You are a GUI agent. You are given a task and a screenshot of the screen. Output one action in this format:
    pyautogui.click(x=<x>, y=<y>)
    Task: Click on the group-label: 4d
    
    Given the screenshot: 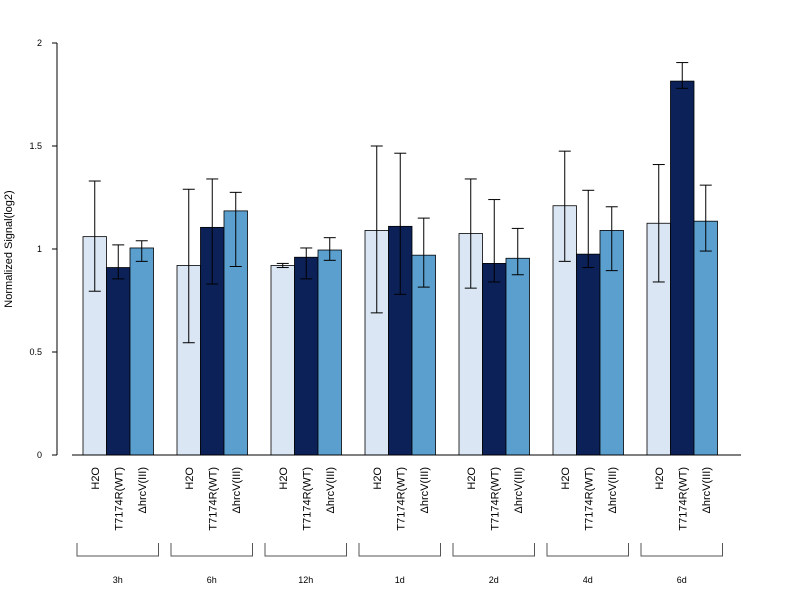 What is the action you would take?
    pyautogui.click(x=588, y=580)
    